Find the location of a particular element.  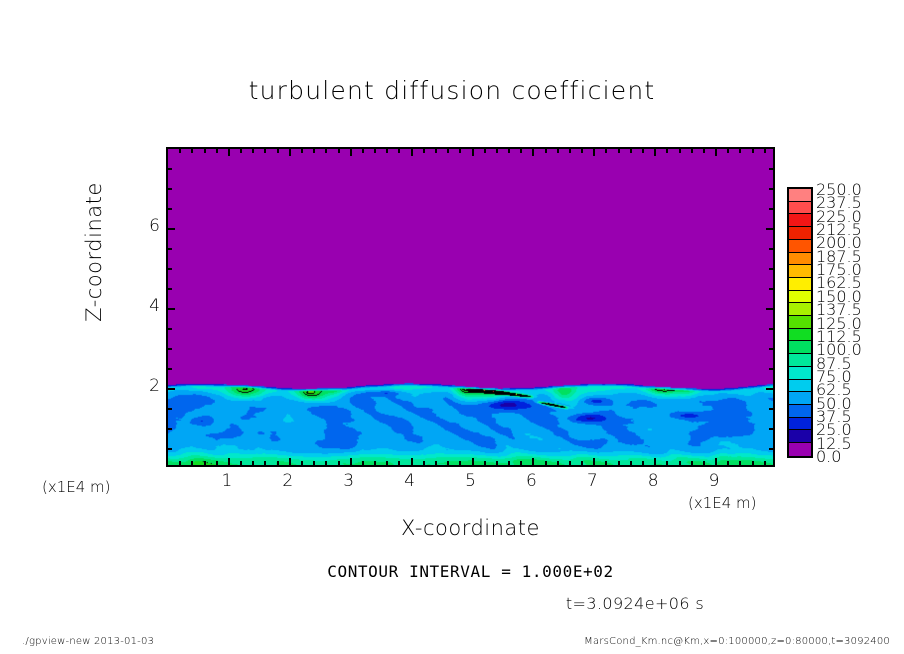

colorbar-tick-label: 100.0 is located at coordinates (839, 350).